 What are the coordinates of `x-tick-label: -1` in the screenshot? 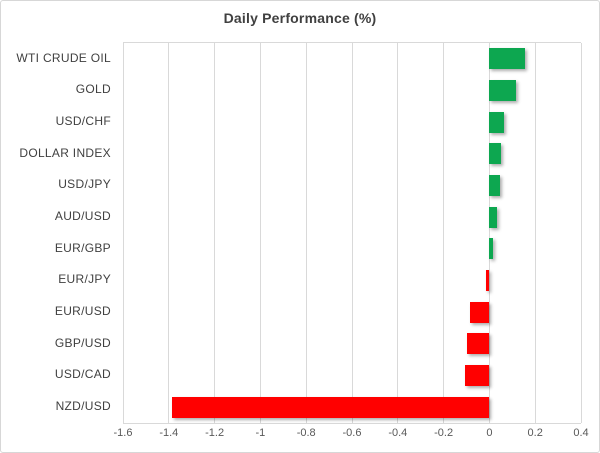 It's located at (260, 433).